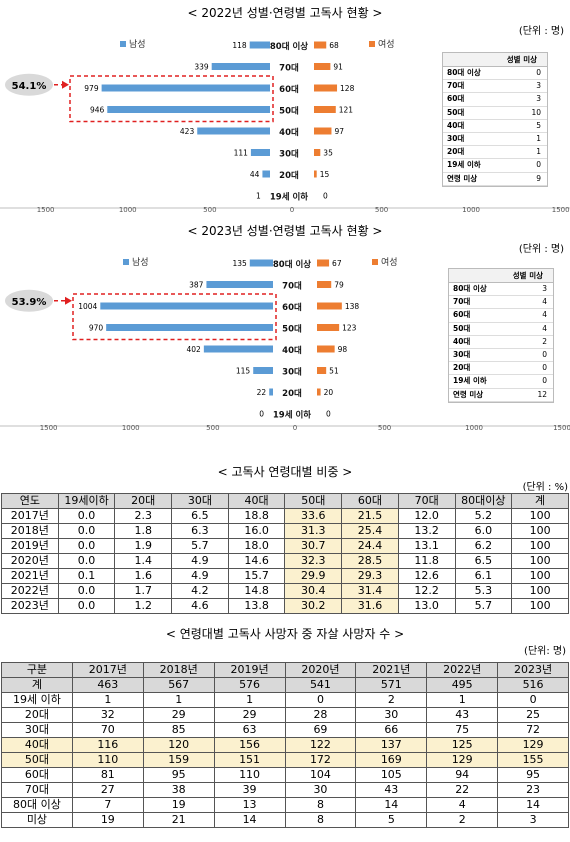 The width and height of the screenshot is (570, 842). What do you see at coordinates (30, 591) in the screenshot?
I see `table-row-label: 2022년` at bounding box center [30, 591].